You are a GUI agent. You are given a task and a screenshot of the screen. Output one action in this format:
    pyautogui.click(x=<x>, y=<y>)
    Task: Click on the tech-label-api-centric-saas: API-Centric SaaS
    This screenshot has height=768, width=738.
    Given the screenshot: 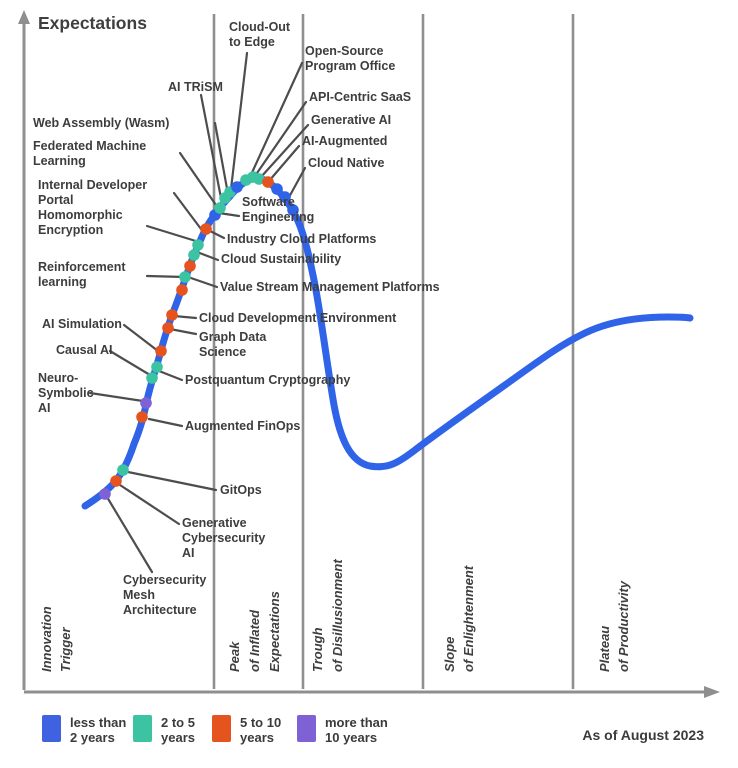 What is the action you would take?
    pyautogui.click(x=360, y=97)
    